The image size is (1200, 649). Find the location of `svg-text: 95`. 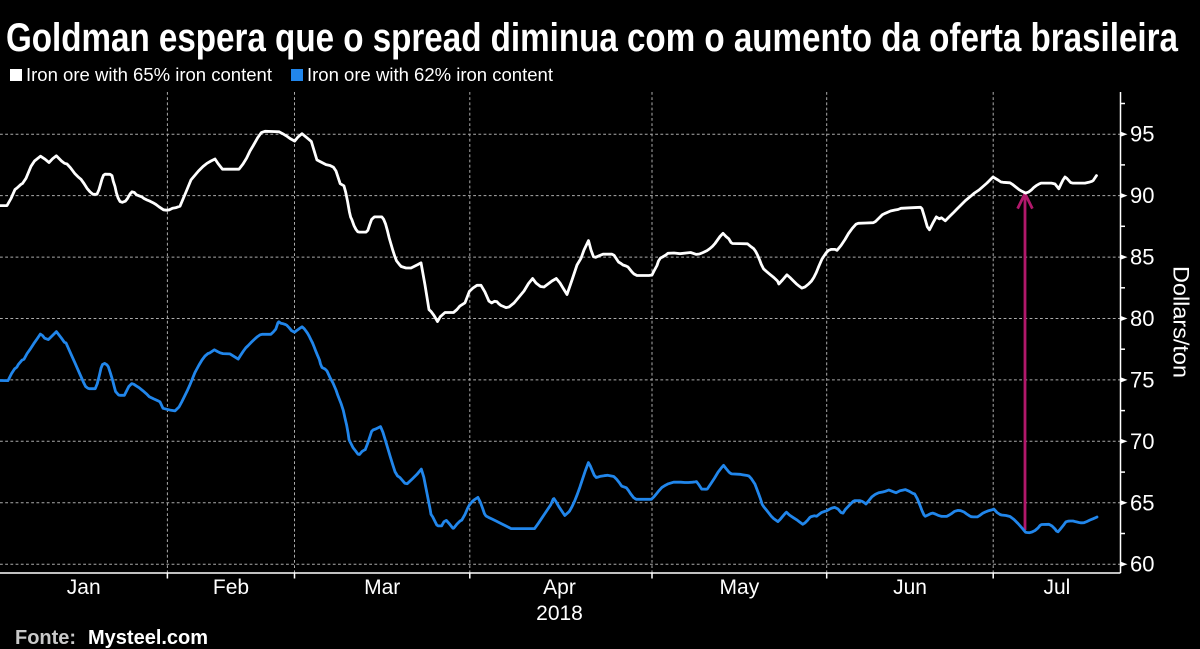

svg-text: 95 is located at coordinates (1142, 134).